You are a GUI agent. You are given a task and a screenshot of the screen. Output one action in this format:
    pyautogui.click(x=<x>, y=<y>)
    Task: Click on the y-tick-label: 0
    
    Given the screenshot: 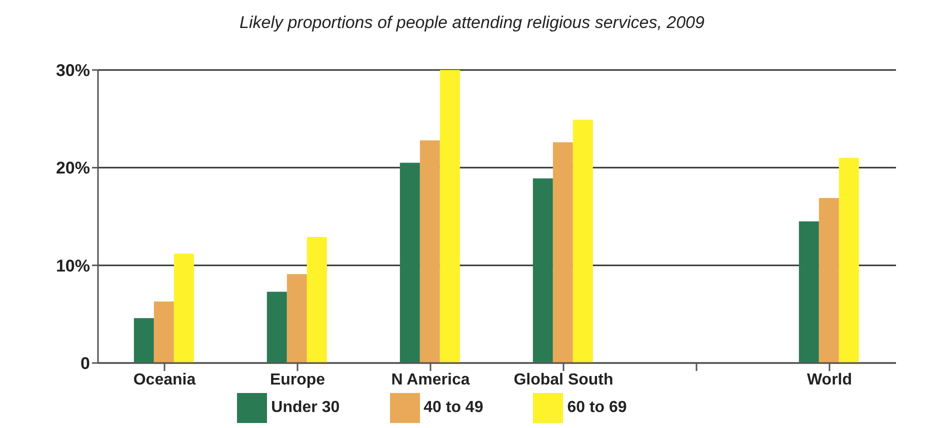 What is the action you would take?
    pyautogui.click(x=85, y=364)
    